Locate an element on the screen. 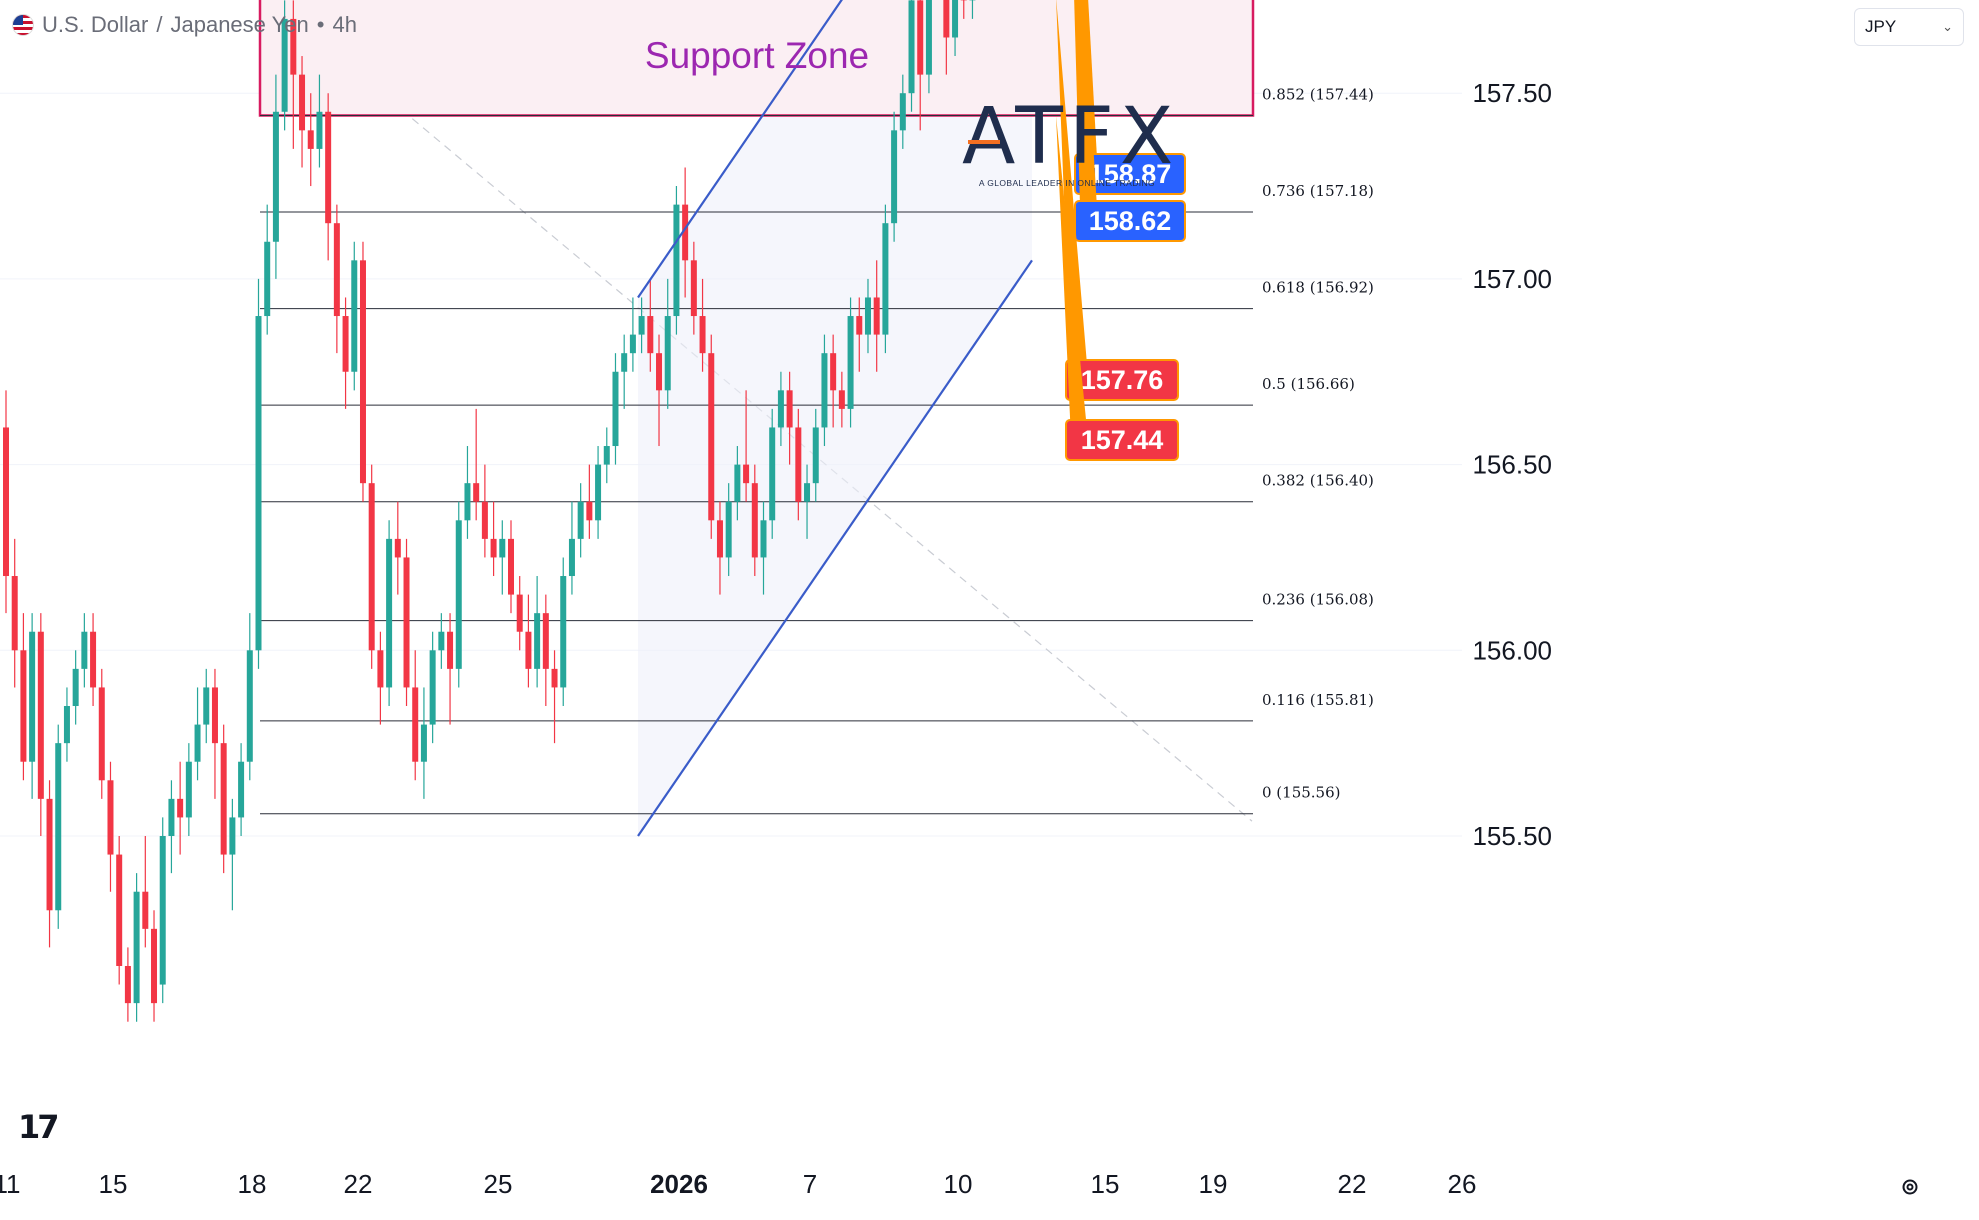 The image size is (1979, 1220). price-badge-label: 157.44 is located at coordinates (1122, 440).